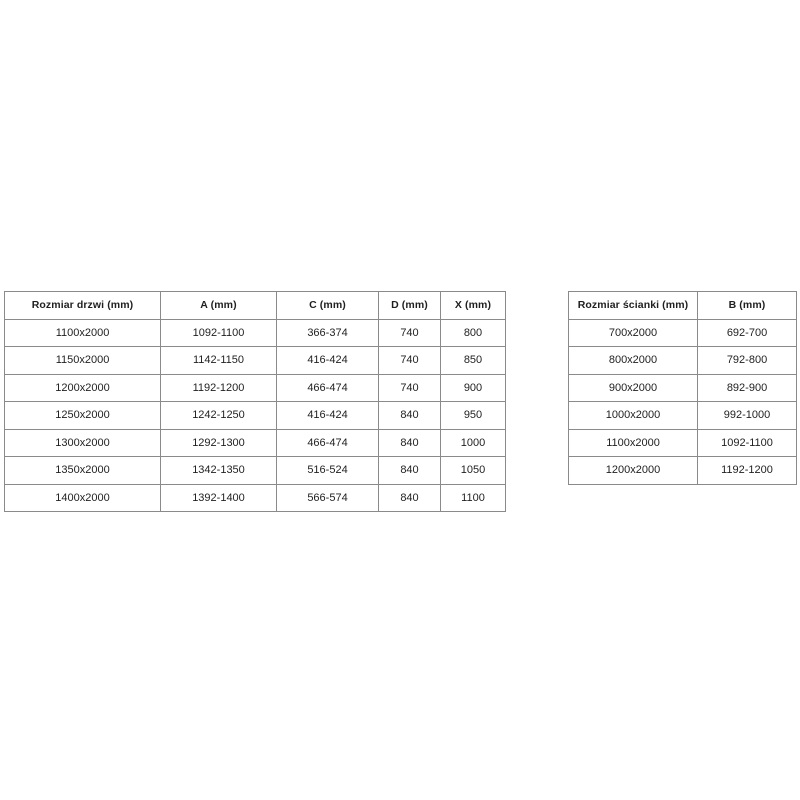 The height and width of the screenshot is (800, 800). Describe the element at coordinates (473, 470) in the screenshot. I see `cell-x: 1050` at that location.